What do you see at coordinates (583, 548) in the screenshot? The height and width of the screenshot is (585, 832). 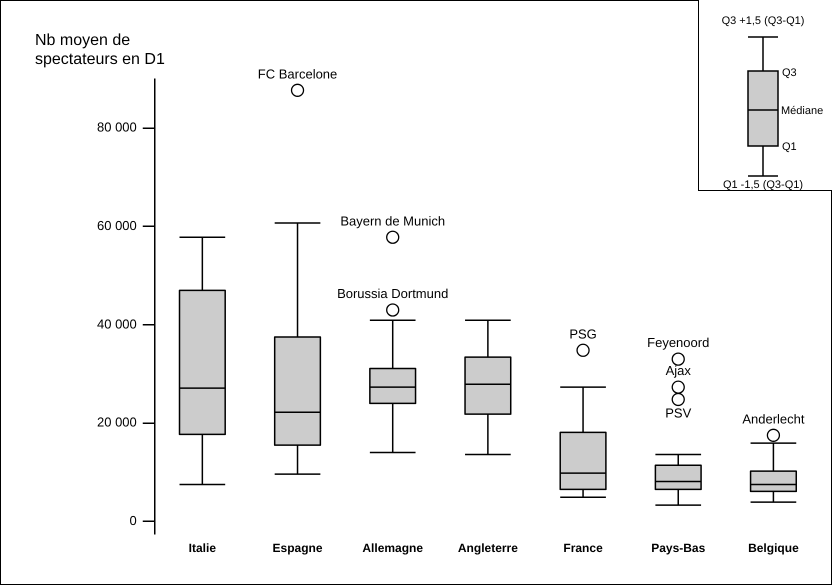 I see `x-tick-label: France` at bounding box center [583, 548].